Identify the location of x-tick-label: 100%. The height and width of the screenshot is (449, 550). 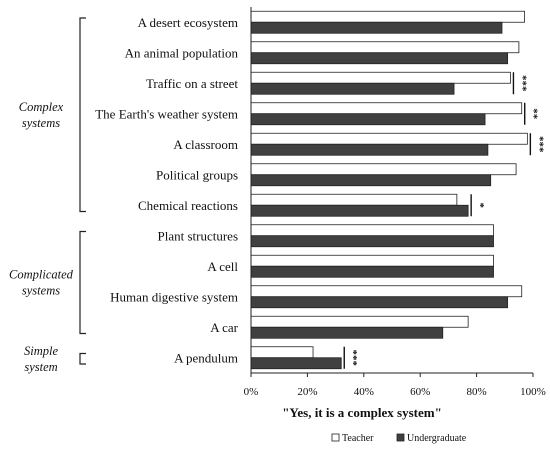
(533, 392).